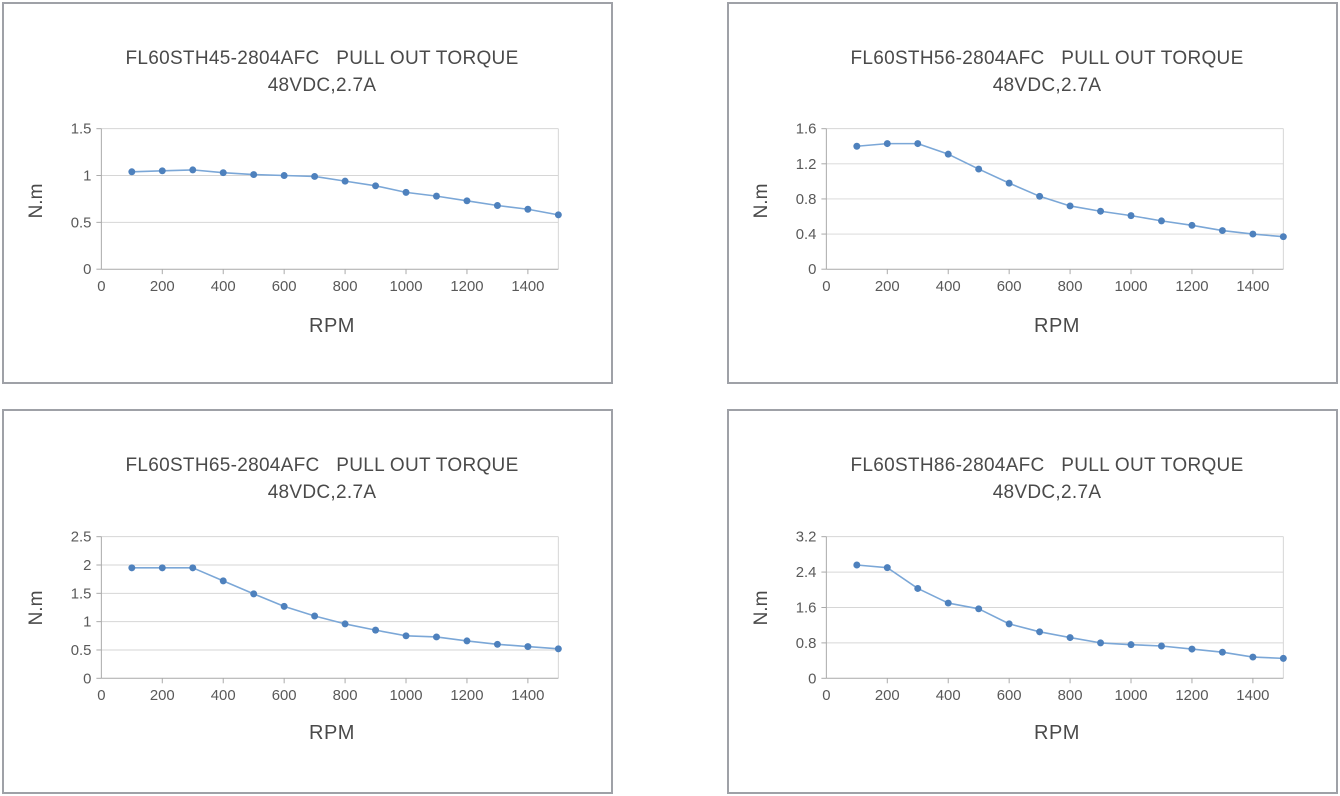 Image resolution: width=1340 pixels, height=796 pixels. Describe the element at coordinates (806, 572) in the screenshot. I see `y-tick-label: 2.4` at that location.